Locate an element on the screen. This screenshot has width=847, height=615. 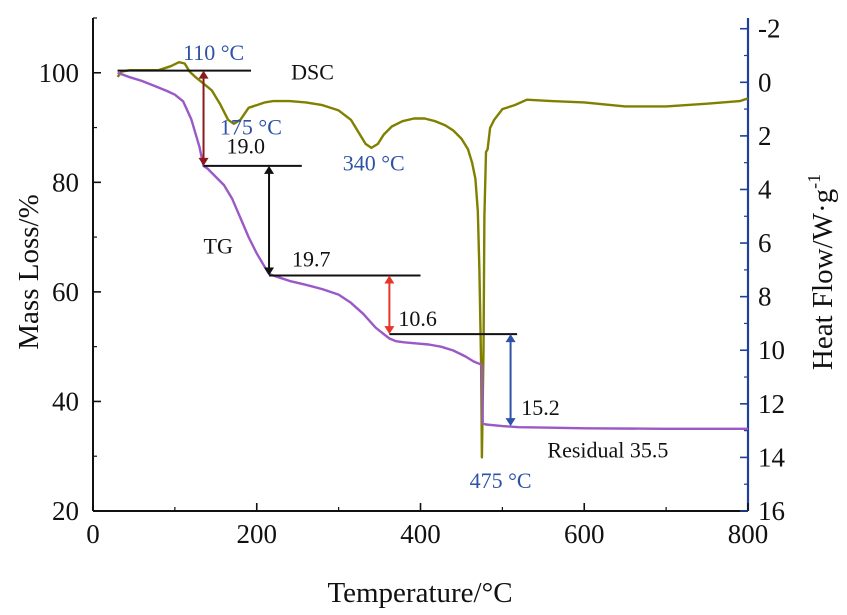
annotation-6: TG is located at coordinates (218, 246).